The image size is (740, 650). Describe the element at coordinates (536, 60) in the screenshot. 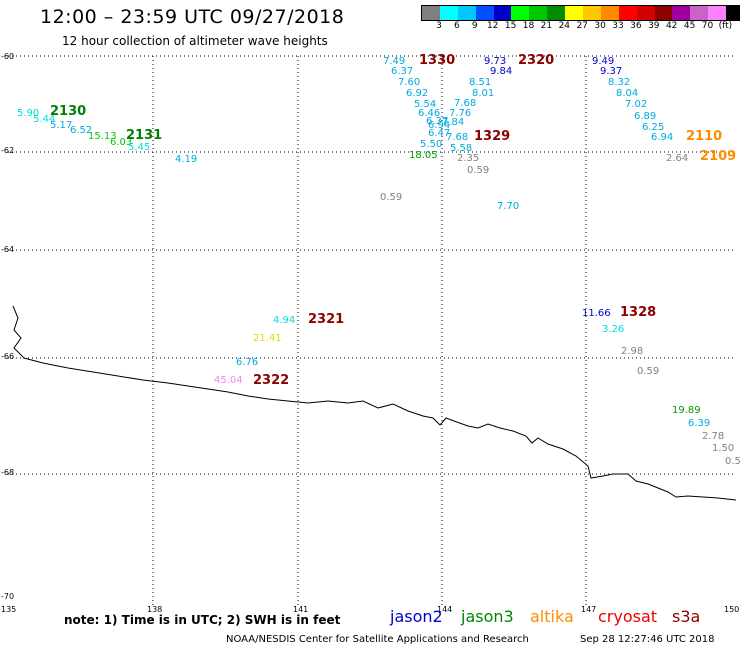

I see `site-id-label: 2320` at that location.